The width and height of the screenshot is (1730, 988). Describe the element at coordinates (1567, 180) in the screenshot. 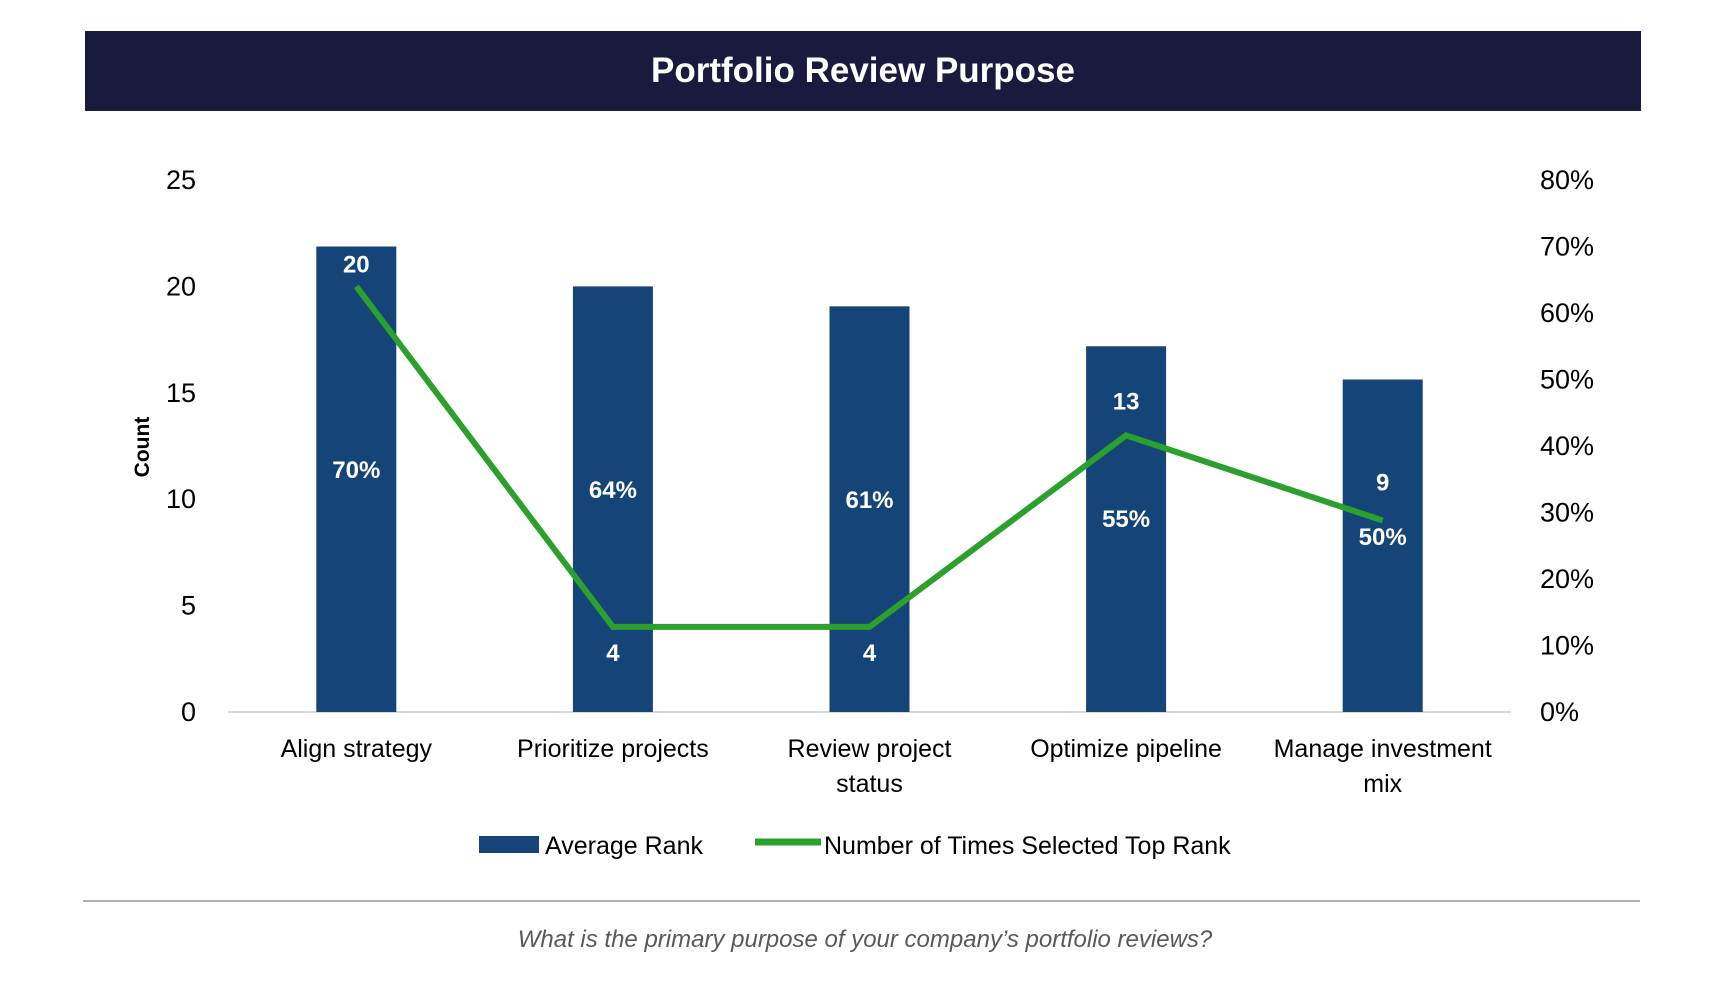

I see `y2-tick-label: 80%` at that location.